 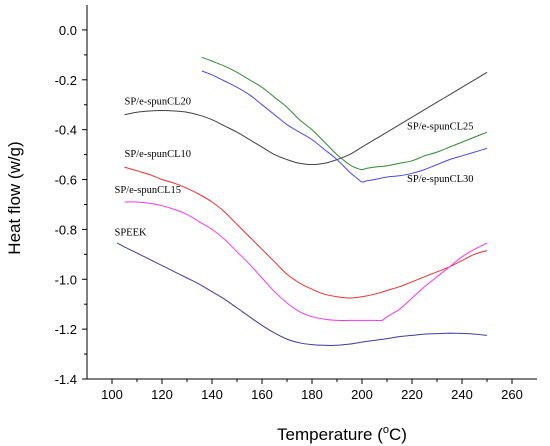 I want to click on x-tick-label: 260, so click(x=512, y=394).